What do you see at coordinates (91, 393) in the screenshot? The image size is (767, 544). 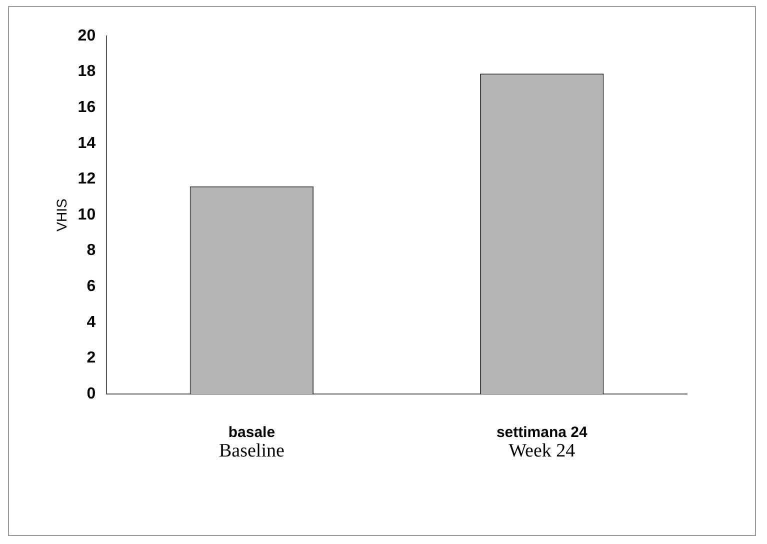 I see `y-tick-label: 0` at bounding box center [91, 393].